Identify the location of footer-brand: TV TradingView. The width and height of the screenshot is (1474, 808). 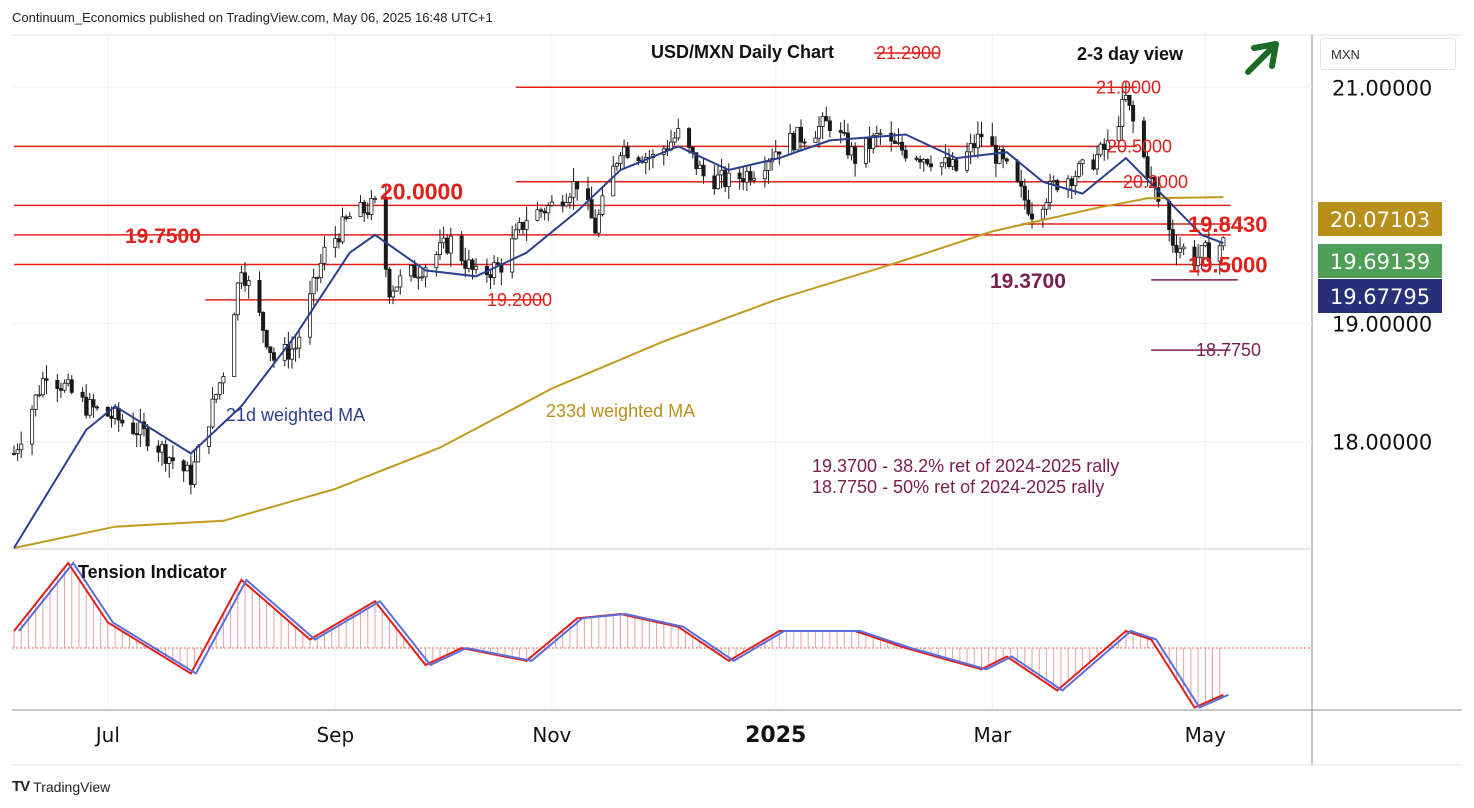
(61, 786).